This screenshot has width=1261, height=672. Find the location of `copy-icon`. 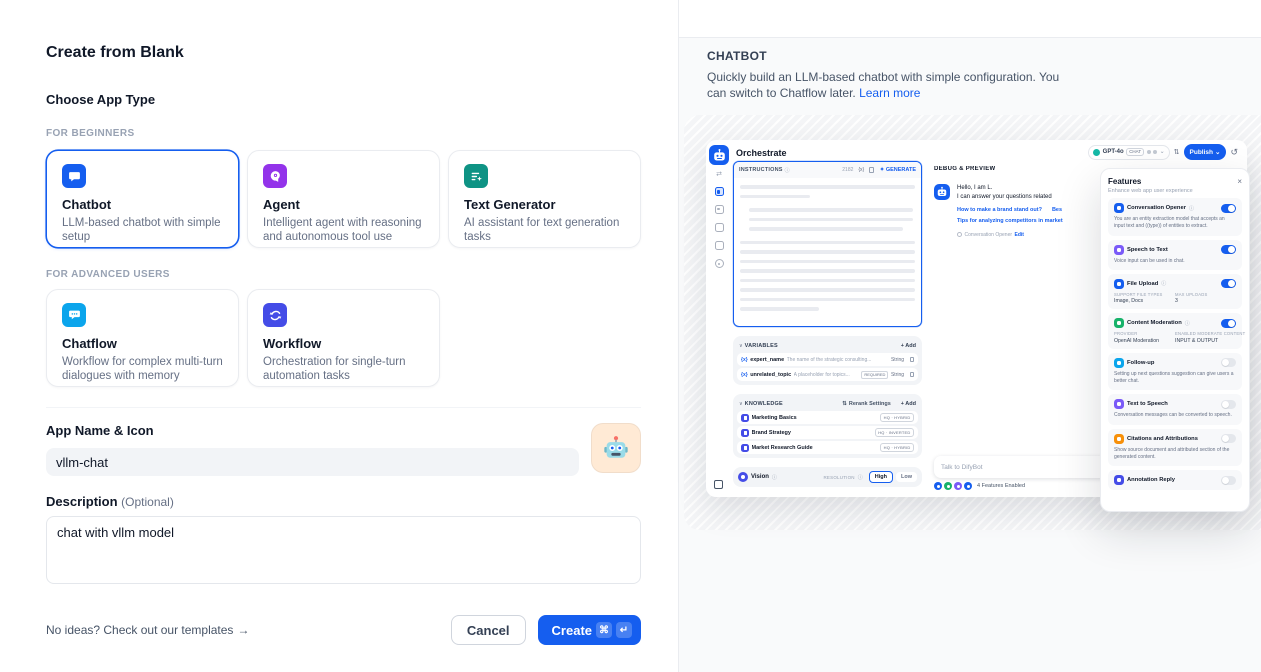

copy-icon is located at coordinates (871, 170).